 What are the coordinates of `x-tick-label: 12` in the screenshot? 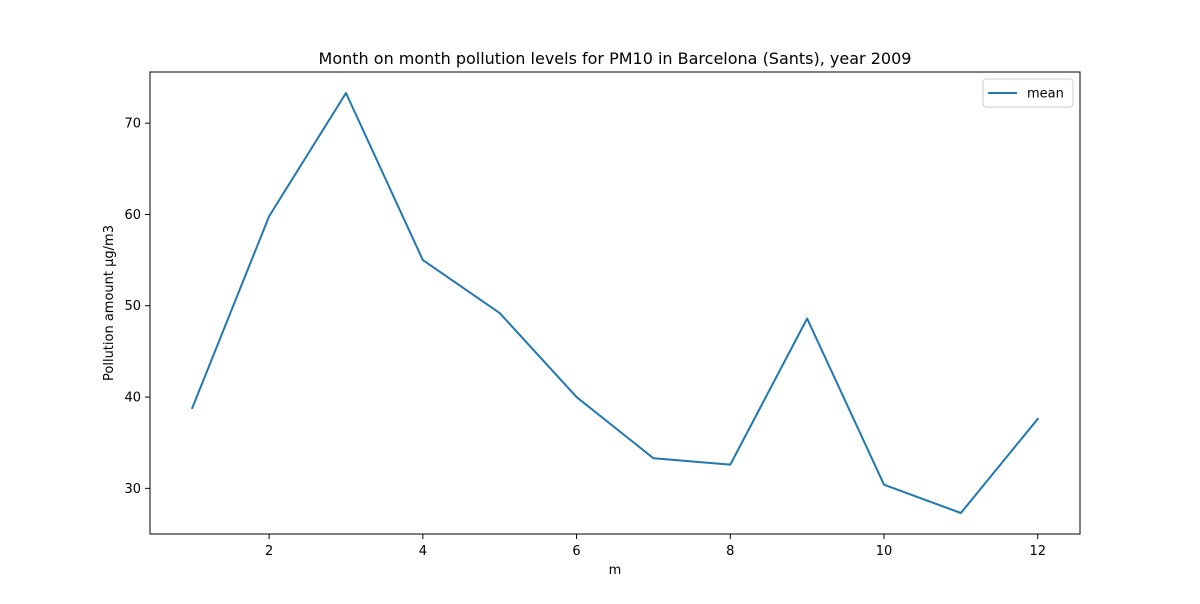 It's located at (1037, 551).